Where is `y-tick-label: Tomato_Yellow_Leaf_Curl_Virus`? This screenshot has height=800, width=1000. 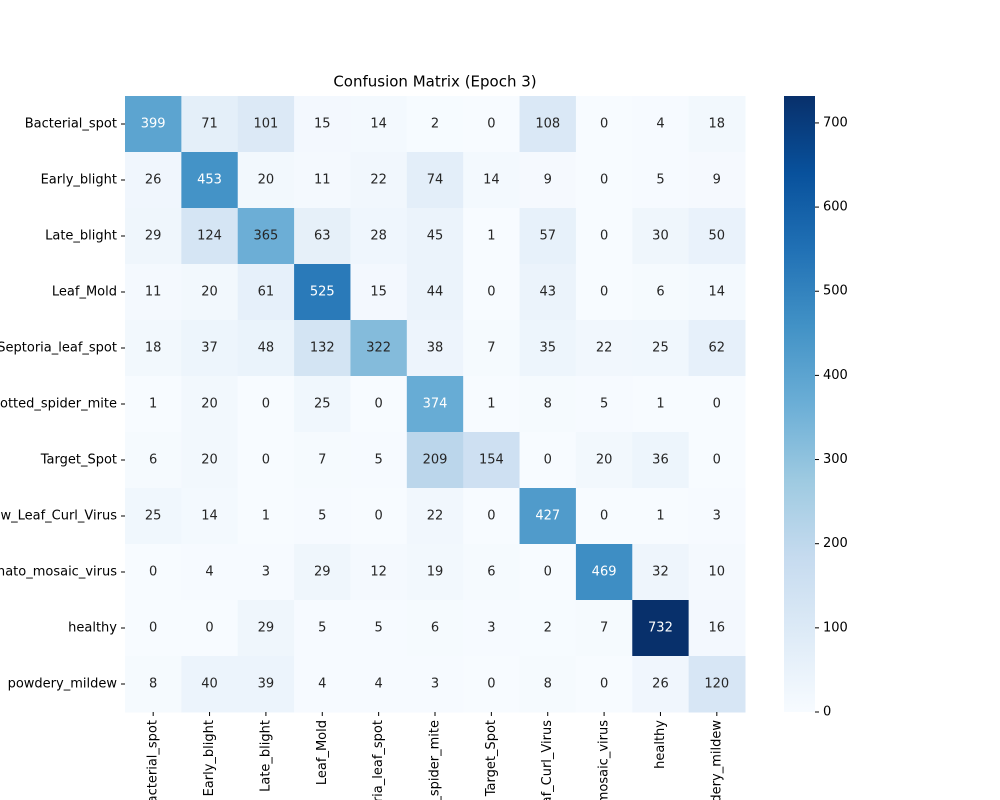
y-tick-label: Tomato_Yellow_Leaf_Curl_Virus is located at coordinates (58, 516).